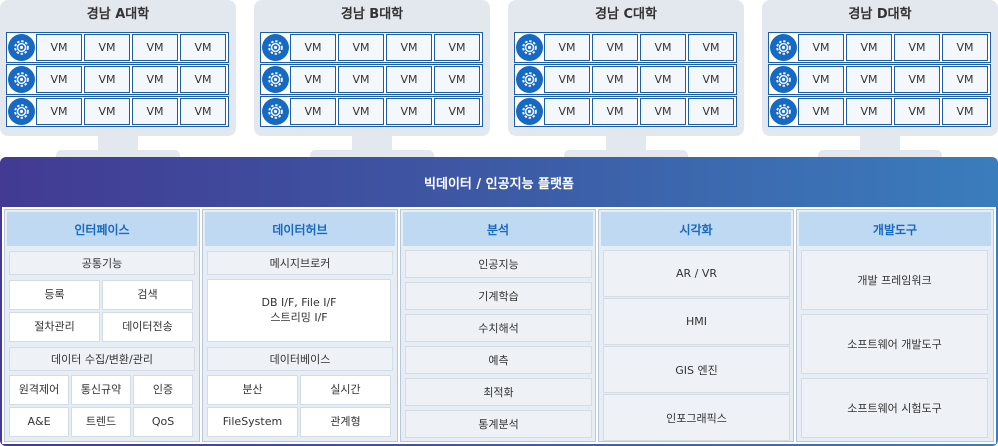 This screenshot has height=446, width=998. Describe the element at coordinates (626, 14) in the screenshot. I see `university-title: 경남 C대학` at that location.